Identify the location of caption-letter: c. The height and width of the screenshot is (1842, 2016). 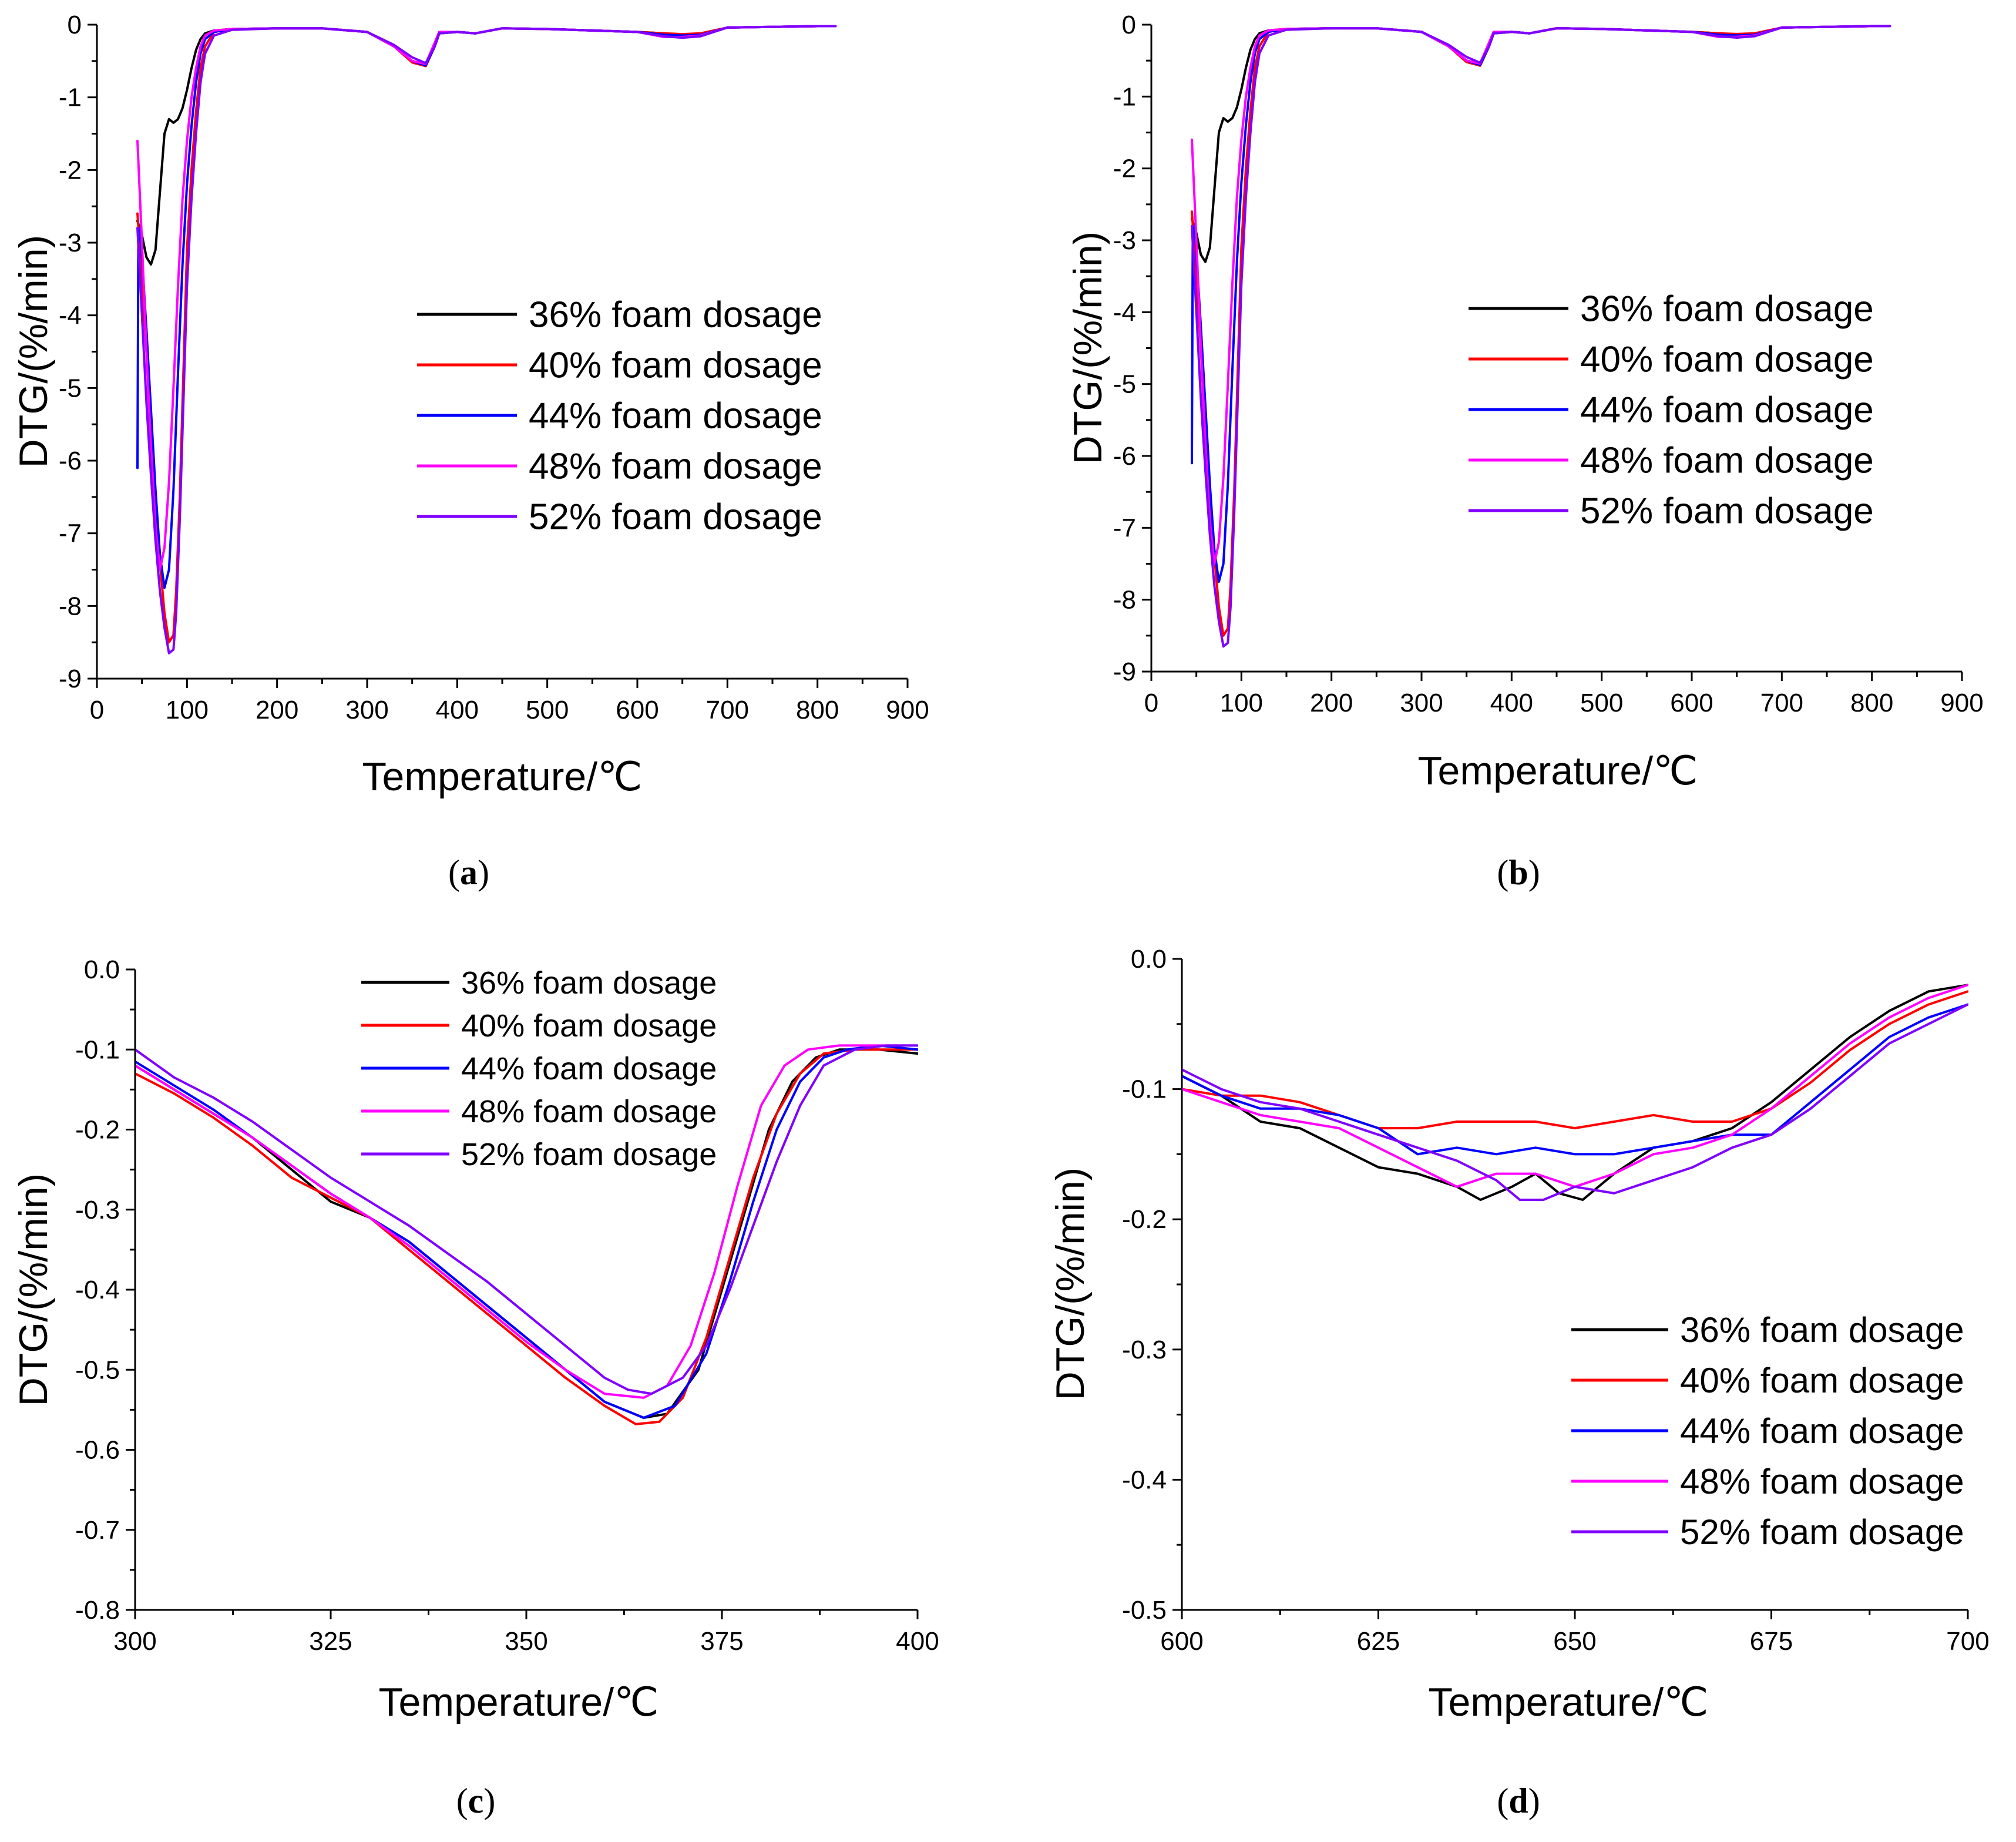
(476, 1800).